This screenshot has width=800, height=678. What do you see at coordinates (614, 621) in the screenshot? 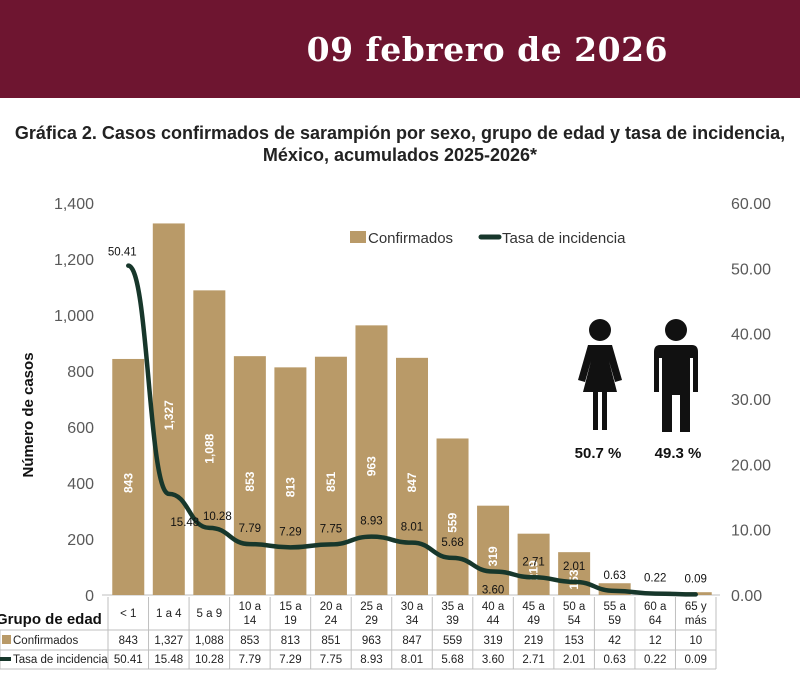
I see `x-tick-label: 59` at bounding box center [614, 621].